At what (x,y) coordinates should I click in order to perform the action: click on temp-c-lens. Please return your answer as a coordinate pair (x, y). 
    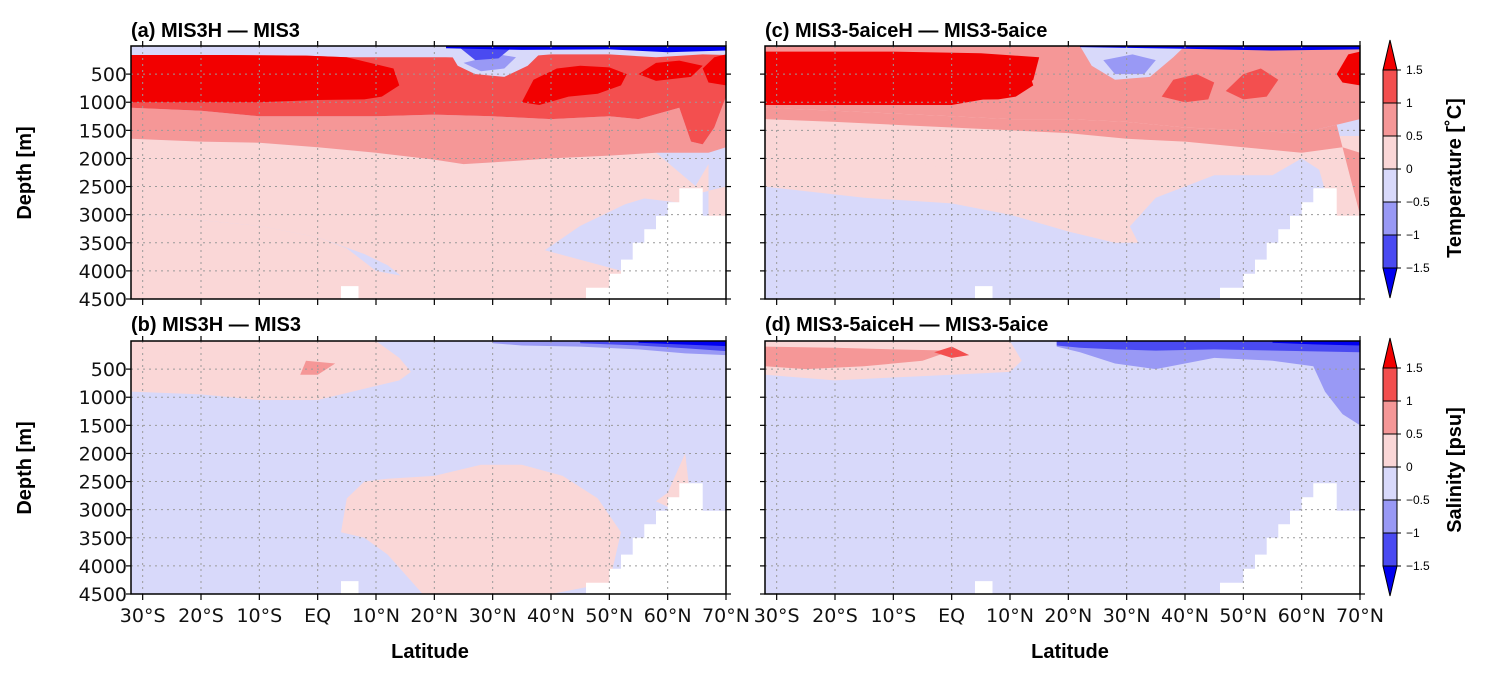
    Looking at the image, I should click on (952, 195).